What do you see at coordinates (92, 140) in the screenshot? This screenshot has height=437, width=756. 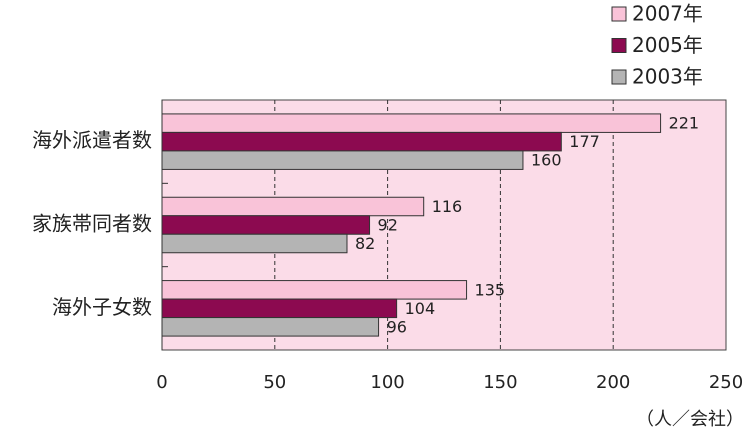 I see `y-tick-label: 海外派遣者数` at bounding box center [92, 140].